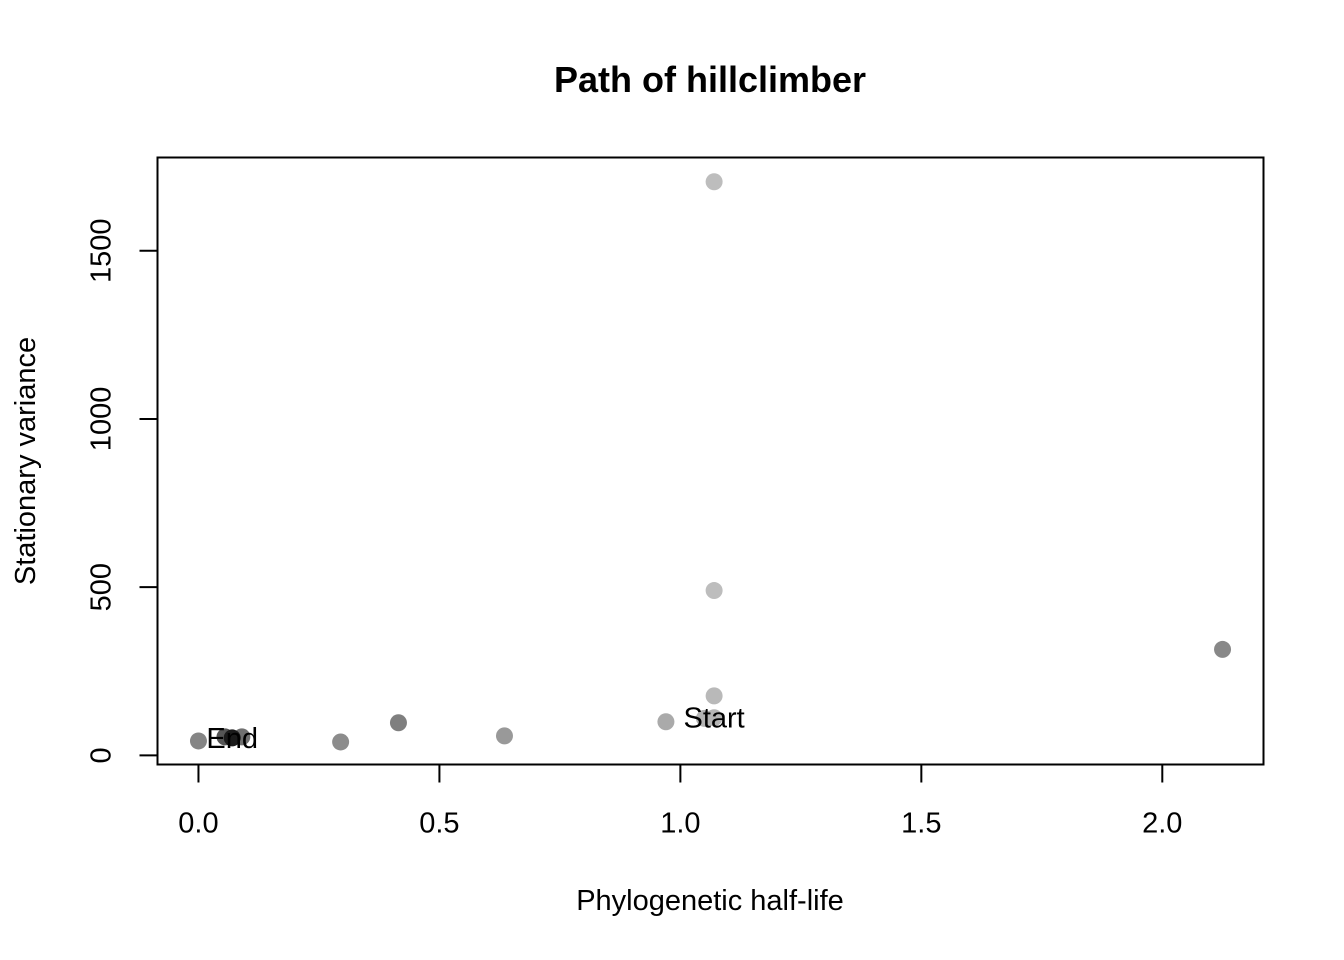 The width and height of the screenshot is (1344, 960). Describe the element at coordinates (122, 490) in the screenshot. I see `y-axis: 0 500 1000 1500` at that location.